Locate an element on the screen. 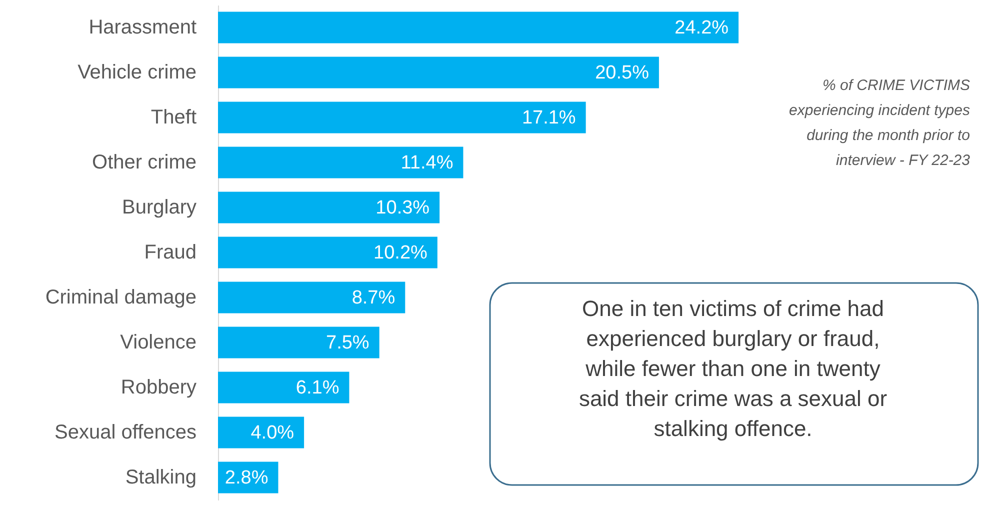 This screenshot has width=982, height=505. y-tick-label: Robbery is located at coordinates (158, 387).